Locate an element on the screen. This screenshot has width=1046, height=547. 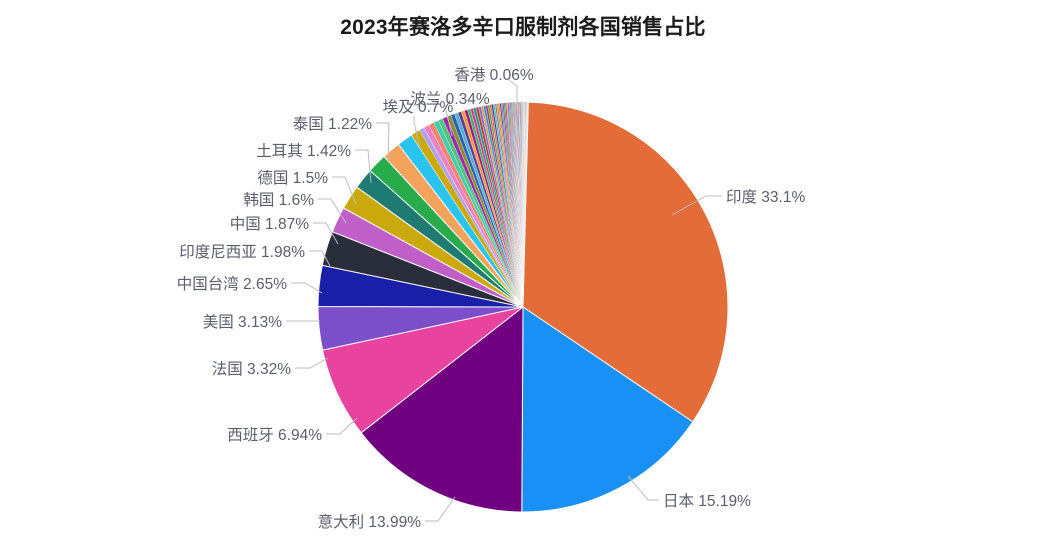
pie-slice-label: 韩国 1.6% is located at coordinates (278, 200).